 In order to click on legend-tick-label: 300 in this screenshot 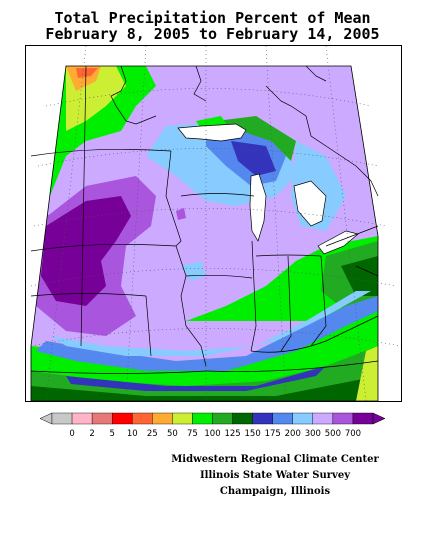, I will do `click(313, 434)`.